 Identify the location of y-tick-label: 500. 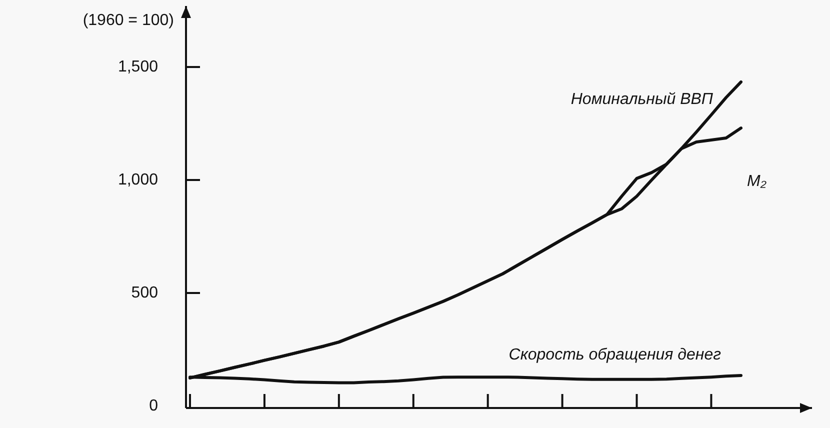
(144, 293).